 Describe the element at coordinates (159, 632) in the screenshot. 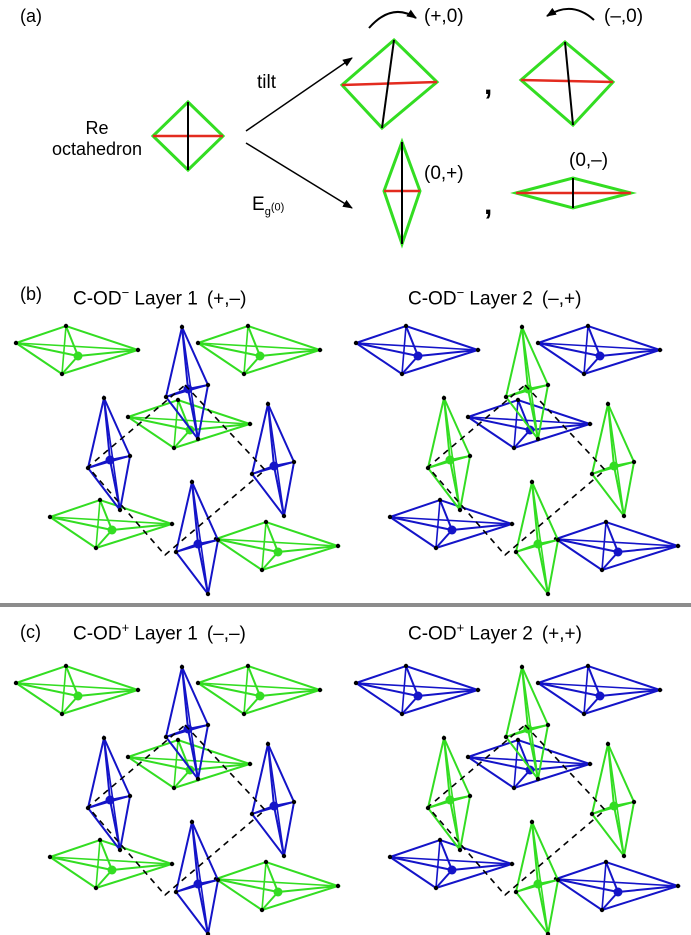

I see `c-layer1-title: C-OD+ Layer 1 (–,–)` at that location.